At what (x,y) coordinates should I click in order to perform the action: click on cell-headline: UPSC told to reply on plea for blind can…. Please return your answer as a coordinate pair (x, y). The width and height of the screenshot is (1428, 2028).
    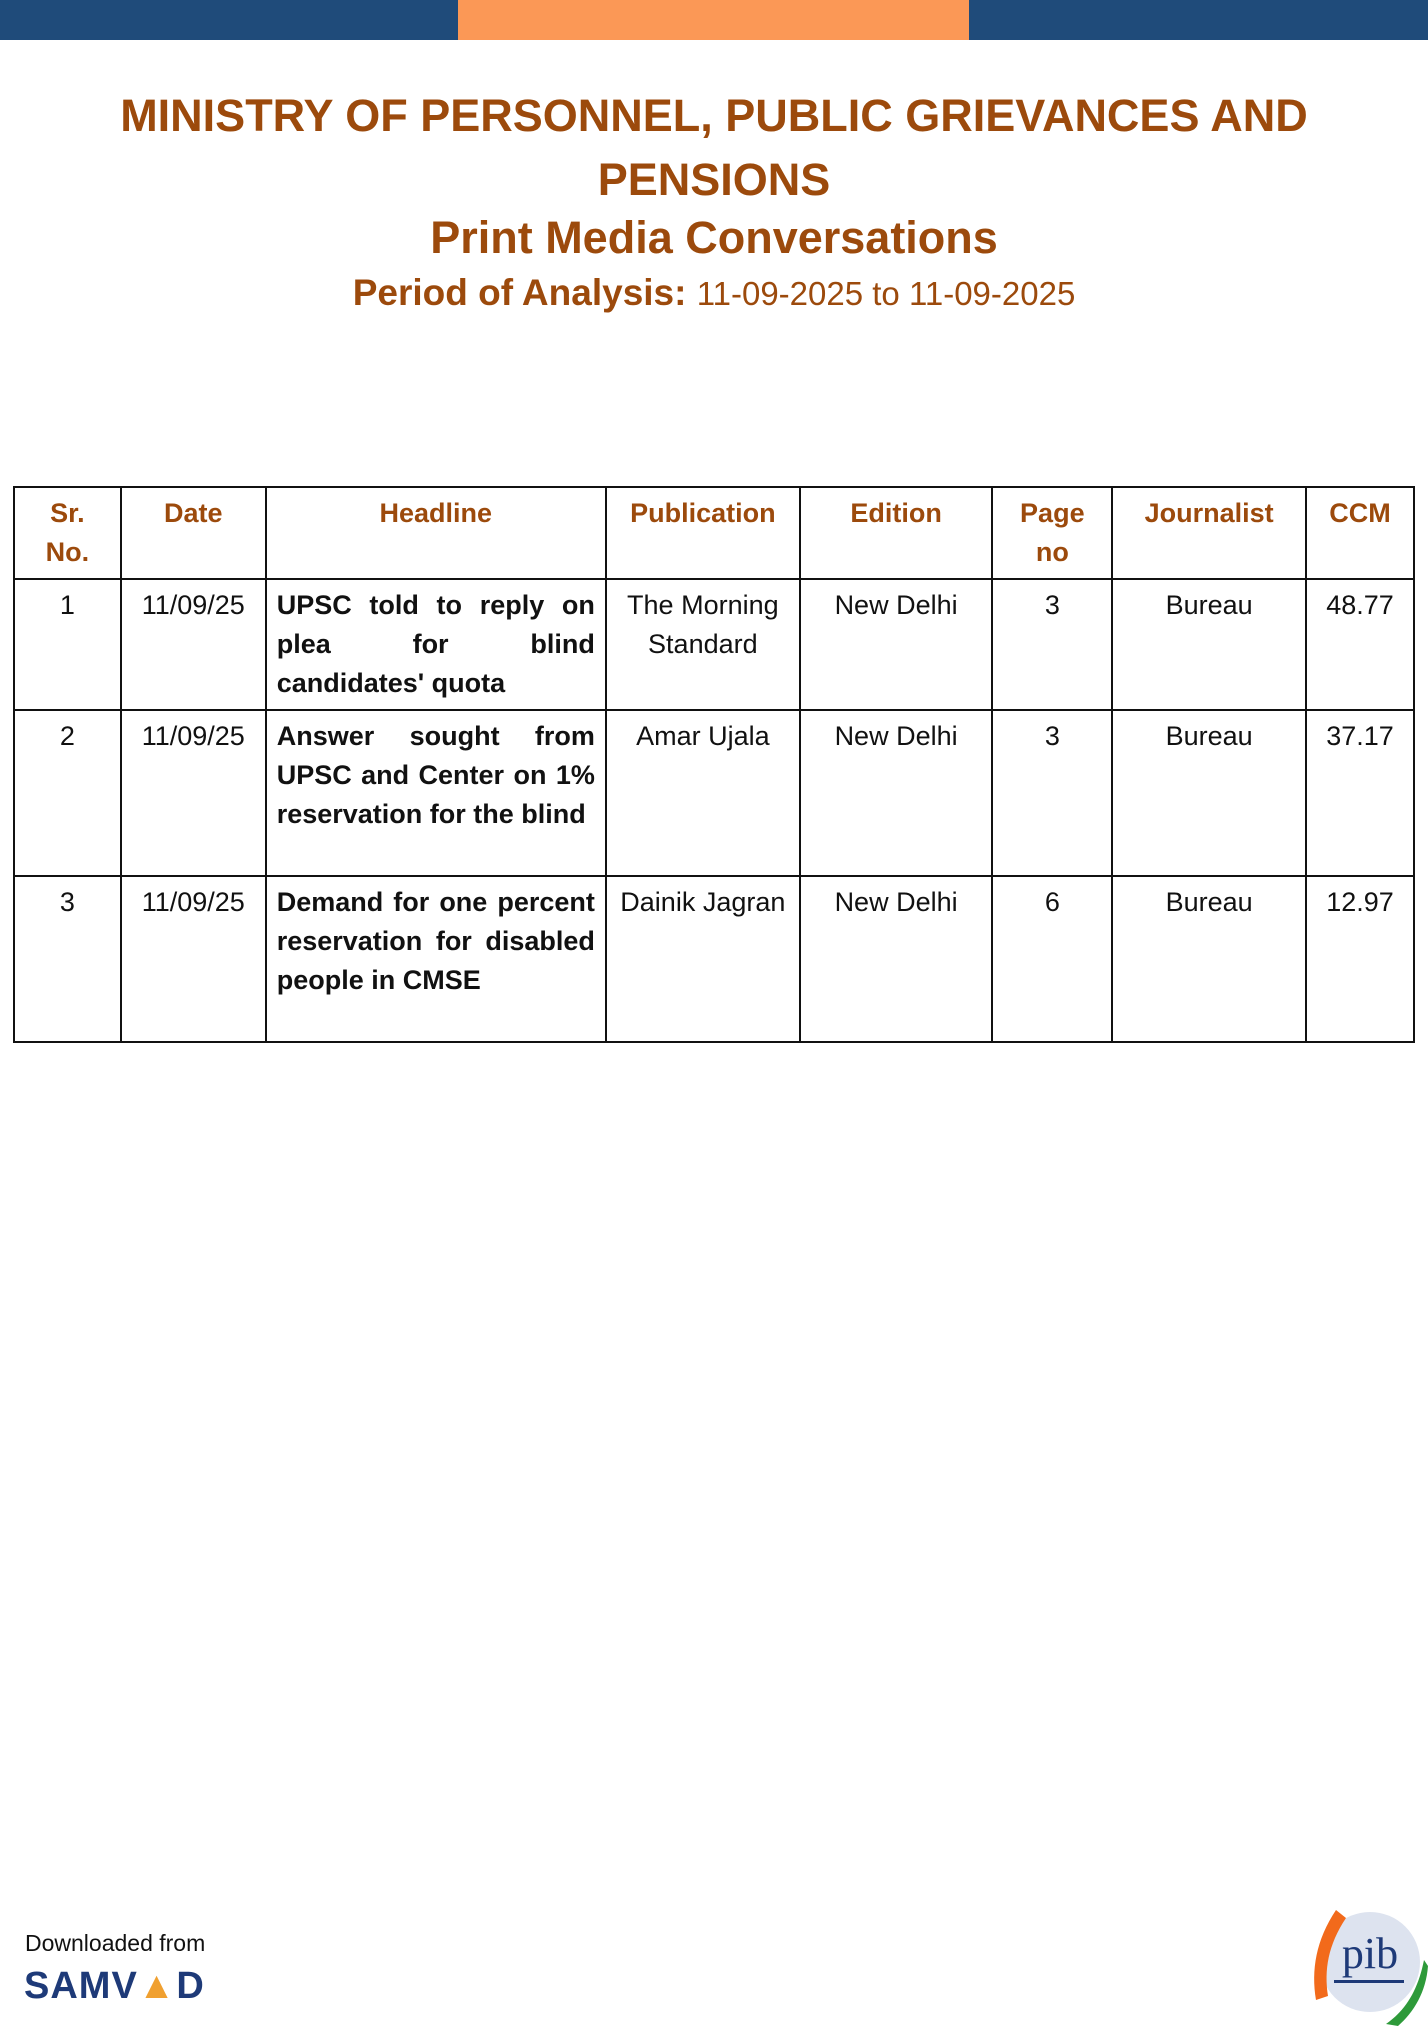
    Looking at the image, I should click on (435, 644).